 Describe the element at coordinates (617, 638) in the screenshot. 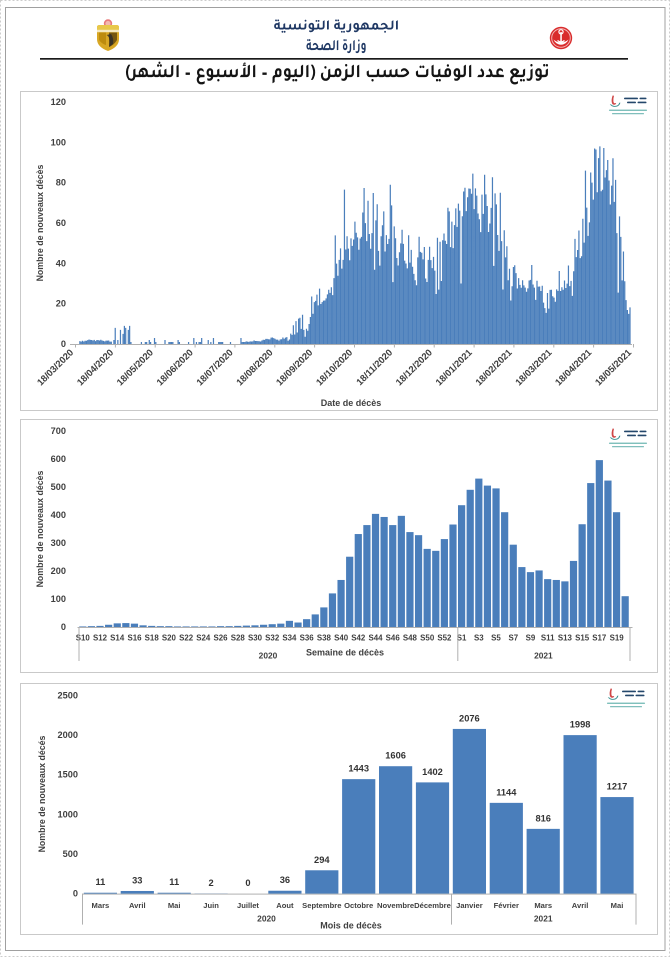

I see `svg-text: S19` at that location.